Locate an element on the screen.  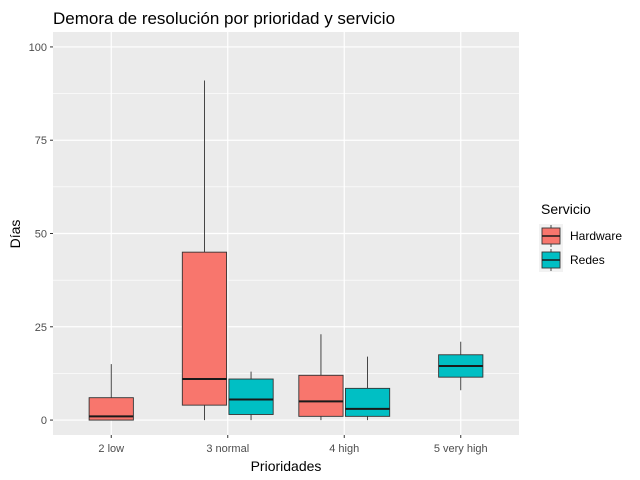
legend-title: Servicio is located at coordinates (566, 209).